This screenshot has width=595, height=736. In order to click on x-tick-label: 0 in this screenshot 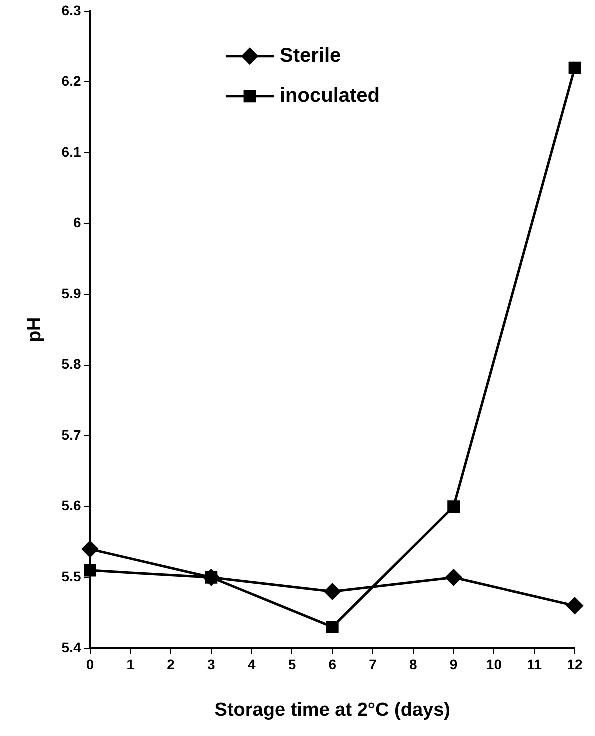, I will do `click(90, 664)`.